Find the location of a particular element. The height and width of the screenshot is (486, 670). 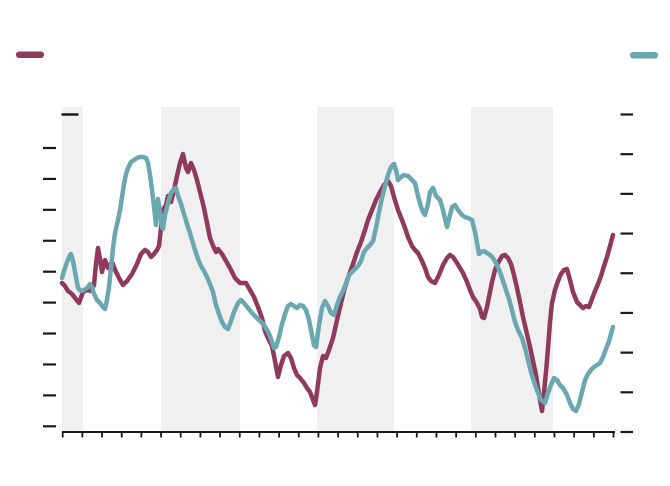

legend-right-swatch is located at coordinates (644, 55).